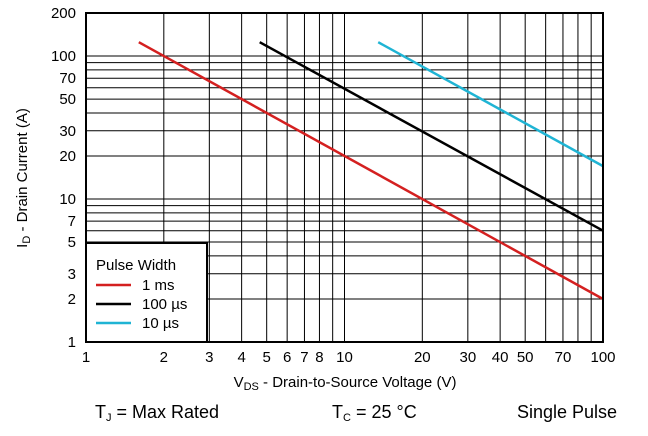 The width and height of the screenshot is (648, 436). I want to click on x-axis-title-main: V, so click(239, 382).